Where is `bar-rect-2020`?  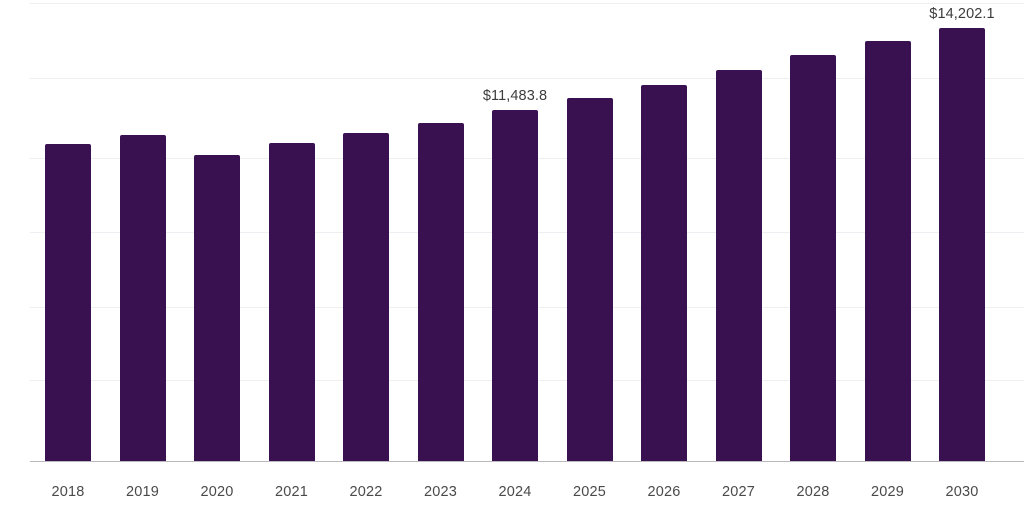 bar-rect-2020 is located at coordinates (217, 308).